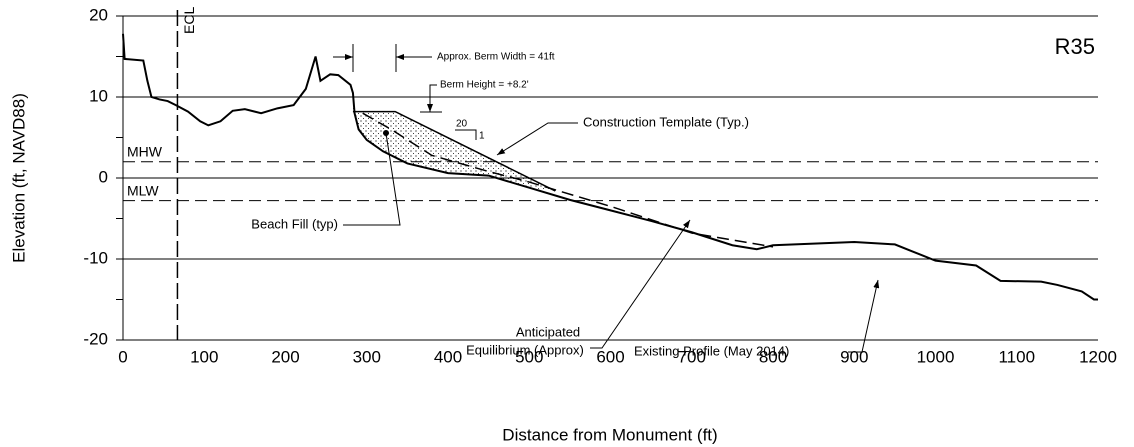 This screenshot has height=447, width=1134. I want to click on slope-rise: 1, so click(482, 136).